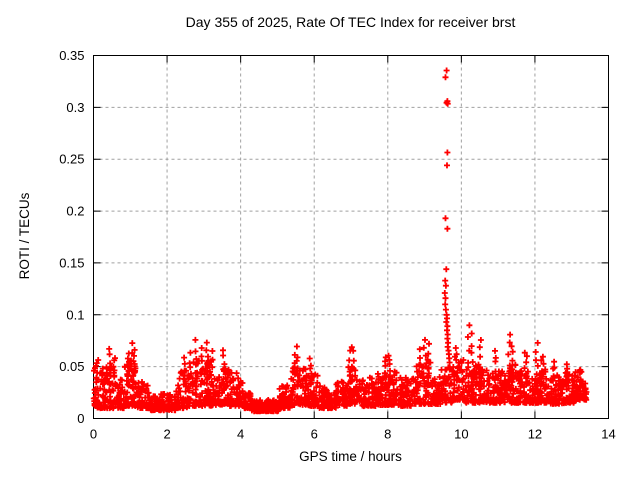 This screenshot has width=640, height=480. Describe the element at coordinates (314, 434) in the screenshot. I see `x-tick-label: 6` at that location.